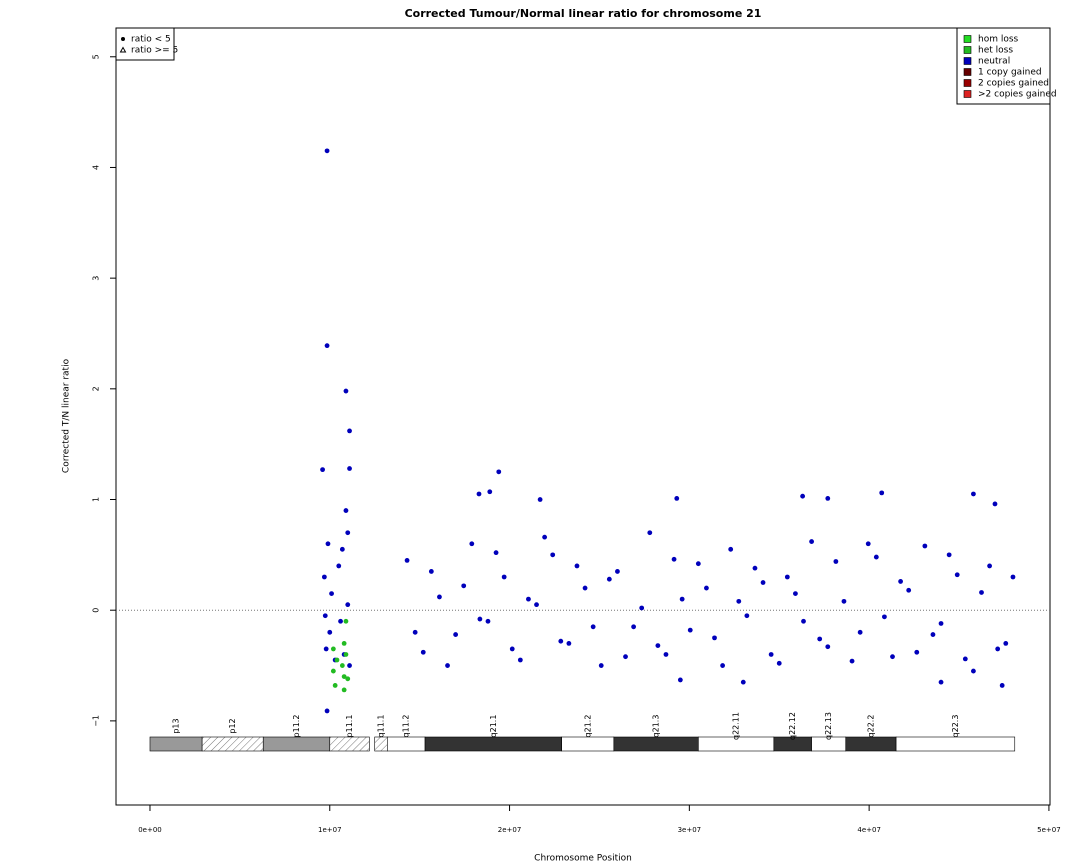  What do you see at coordinates (510, 830) in the screenshot?
I see `x-tick-label: 2e+07` at bounding box center [510, 830].